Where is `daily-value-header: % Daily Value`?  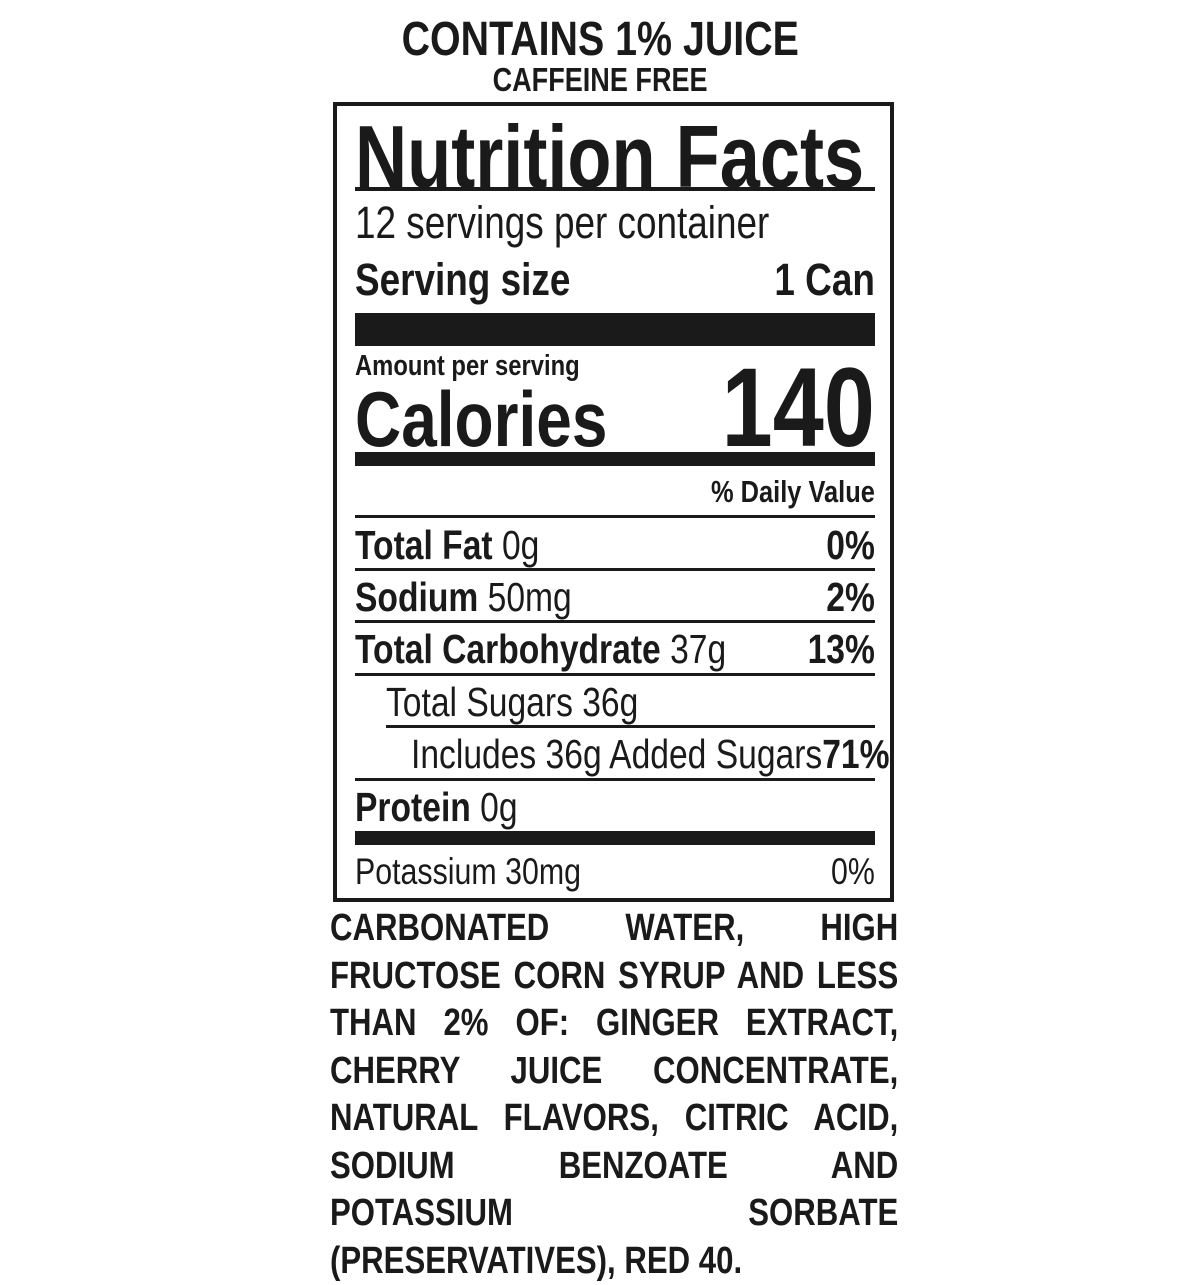
daily-value-header: % Daily Value is located at coordinates (792, 491).